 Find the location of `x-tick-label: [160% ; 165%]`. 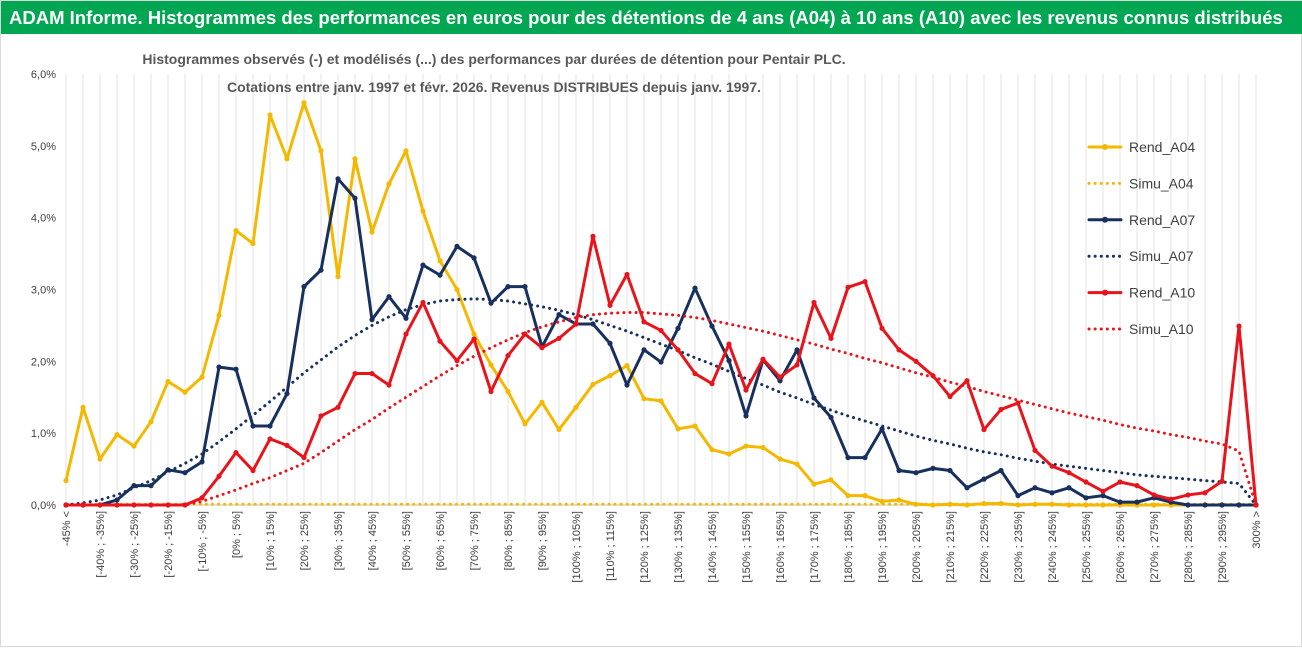

x-tick-label: [160% ; 165%] is located at coordinates (781, 547).